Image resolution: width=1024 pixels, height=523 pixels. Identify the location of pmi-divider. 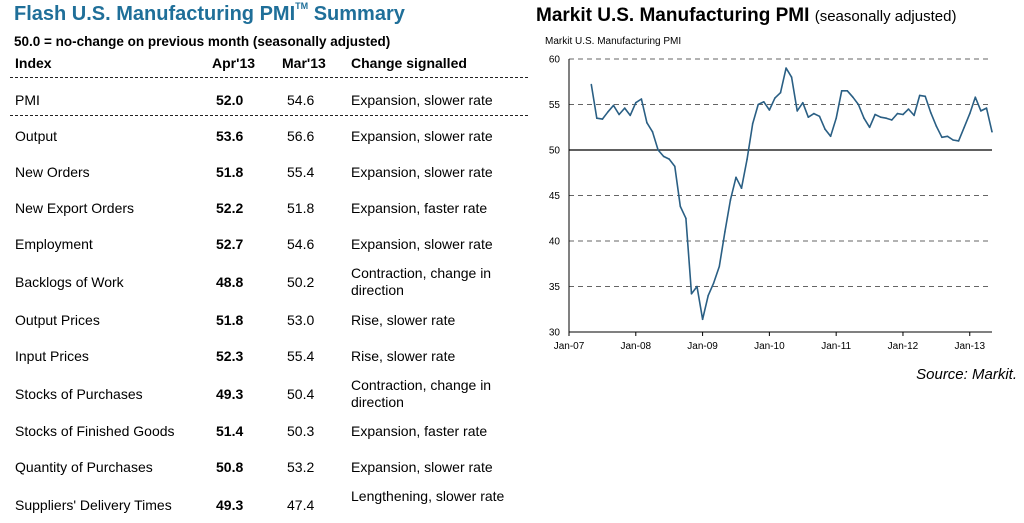
(269, 115).